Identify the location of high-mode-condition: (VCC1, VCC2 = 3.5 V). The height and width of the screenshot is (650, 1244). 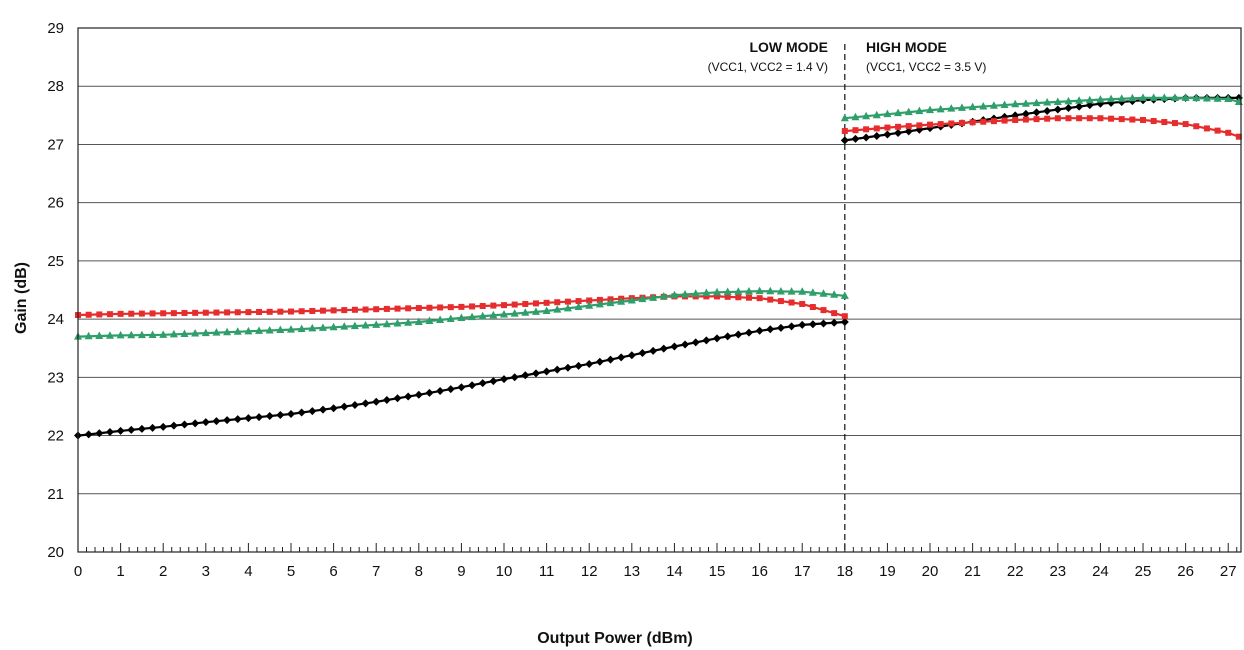
(926, 67).